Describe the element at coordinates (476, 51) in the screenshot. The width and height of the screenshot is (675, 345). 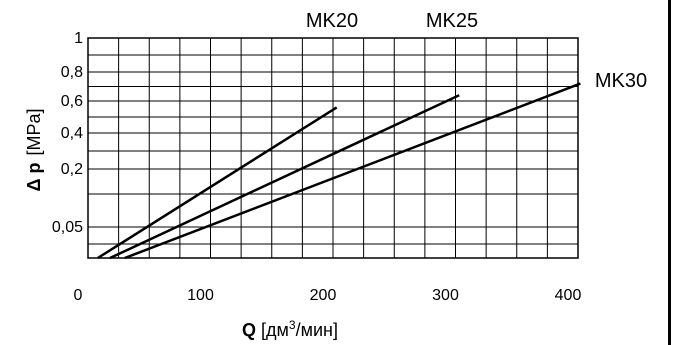
I see `series-labels: MK20 MK25 MK30` at that location.